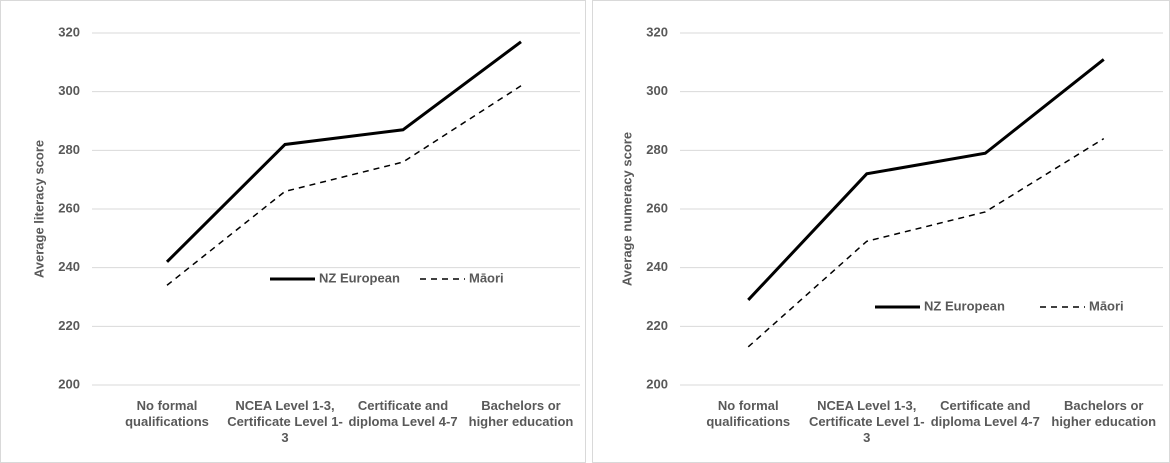 The width and height of the screenshot is (1170, 463). What do you see at coordinates (626, 209) in the screenshot?
I see `y-axis-label: Average numeracy score` at bounding box center [626, 209].